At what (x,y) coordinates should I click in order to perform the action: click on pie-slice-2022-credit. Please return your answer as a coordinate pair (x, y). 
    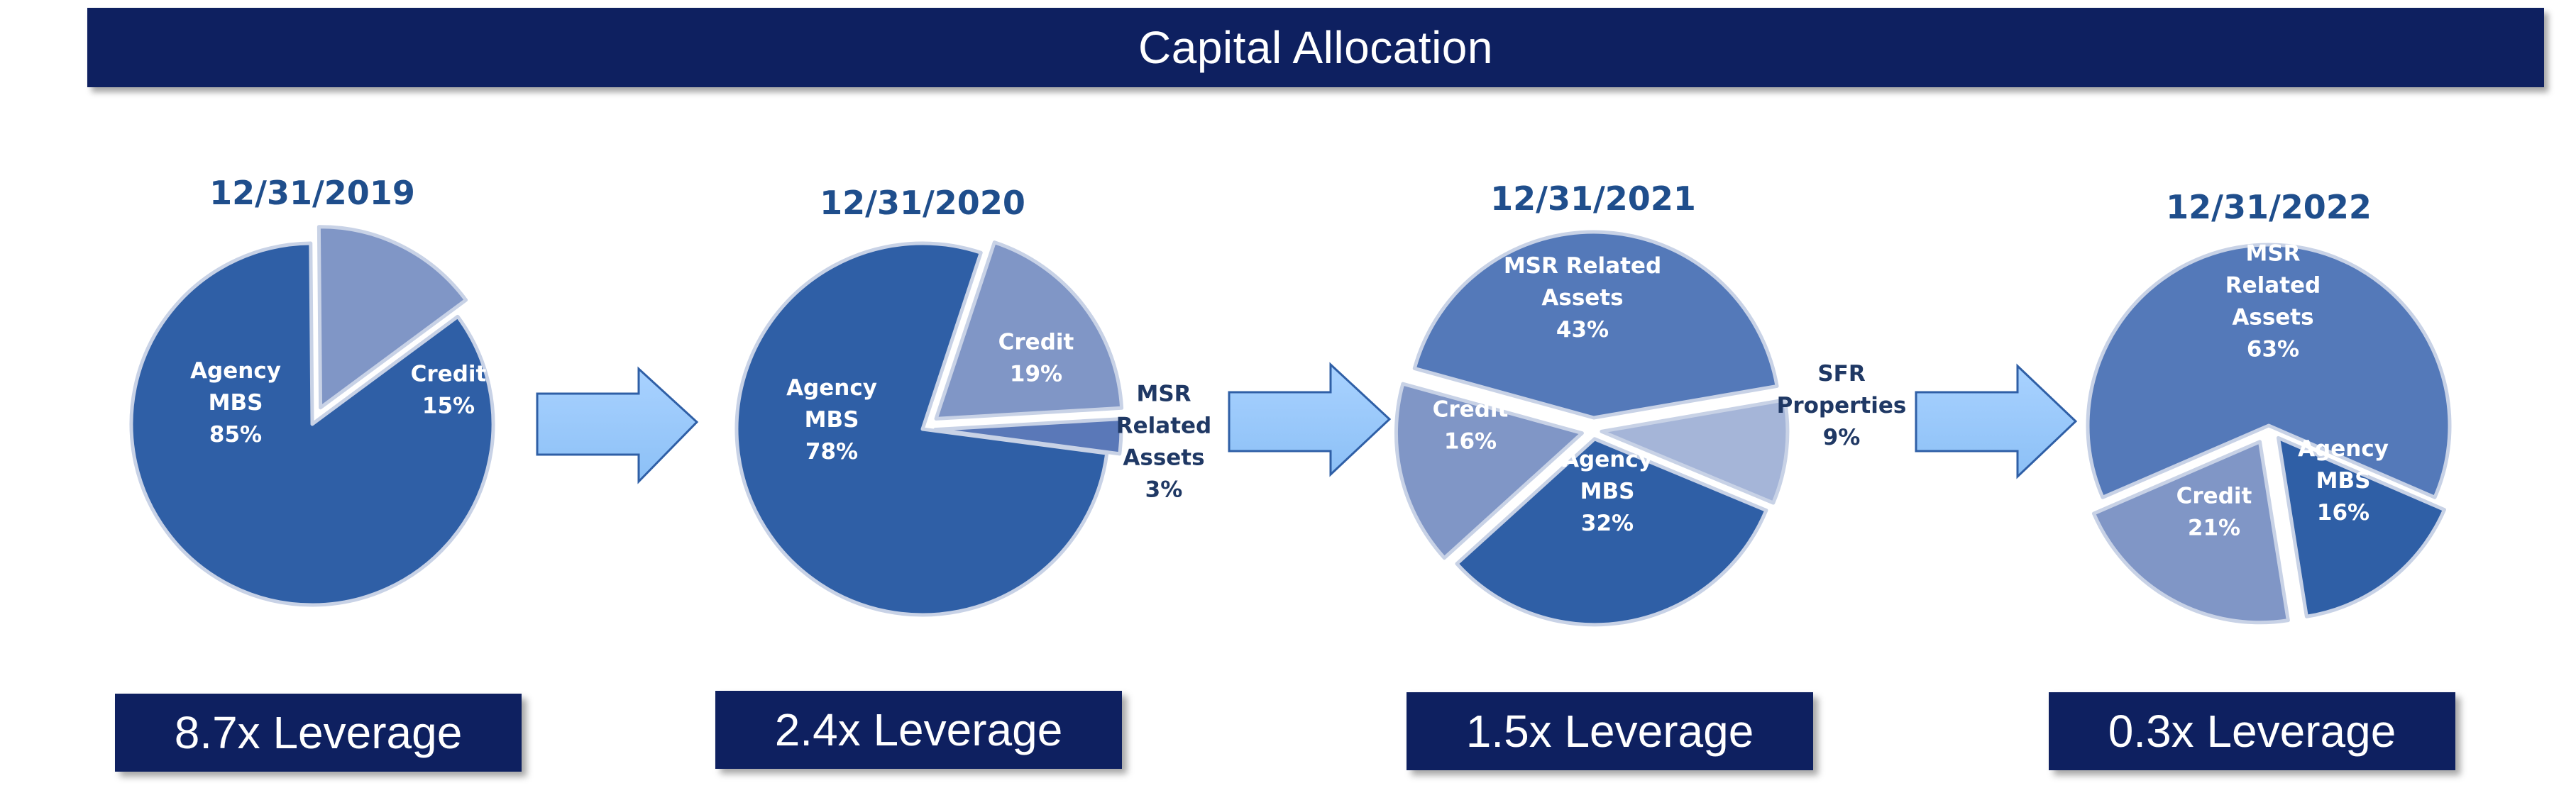
    Looking at the image, I should click on (2190, 532).